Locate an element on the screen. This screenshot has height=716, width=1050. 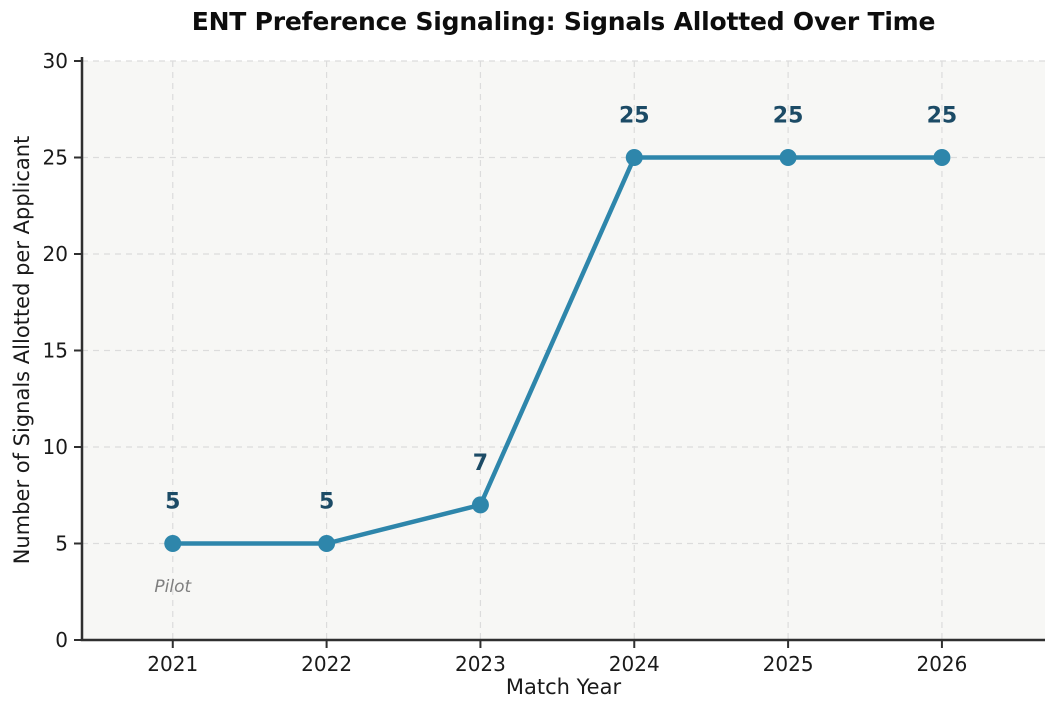
x-tick-label: 2021 is located at coordinates (172, 664).